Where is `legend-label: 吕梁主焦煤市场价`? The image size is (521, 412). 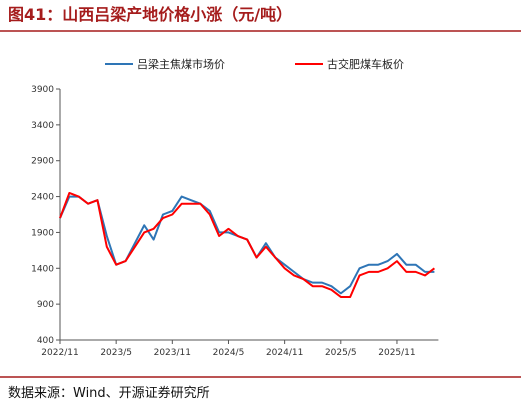 legend-label: 吕梁主焦煤市场价 is located at coordinates (181, 64).